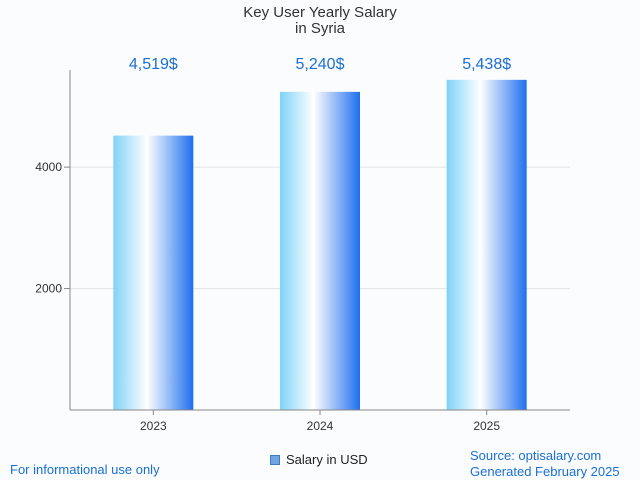 The width and height of the screenshot is (640, 480). I want to click on source-link: Source: optisalary.com, so click(536, 455).